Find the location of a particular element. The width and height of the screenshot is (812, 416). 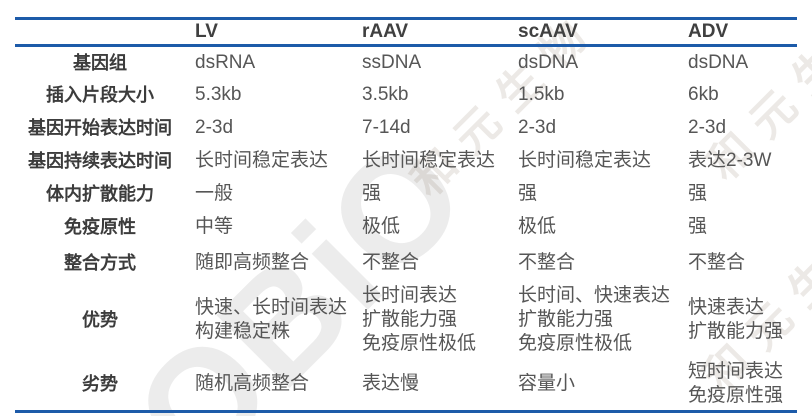

table-row-in-vivo-spread: 体内扩散能力 一般 强 强 强 is located at coordinates (406, 194).